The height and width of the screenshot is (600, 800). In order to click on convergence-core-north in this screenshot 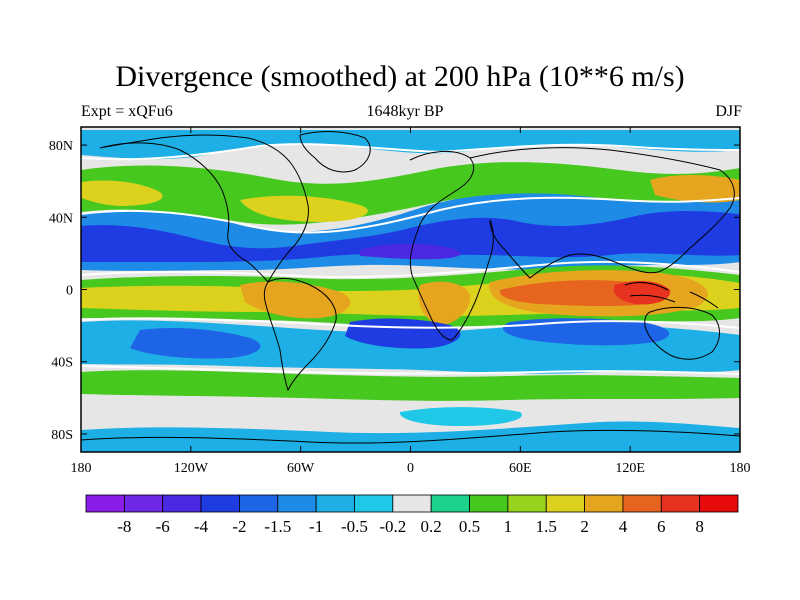, I will do `click(410, 236)`.